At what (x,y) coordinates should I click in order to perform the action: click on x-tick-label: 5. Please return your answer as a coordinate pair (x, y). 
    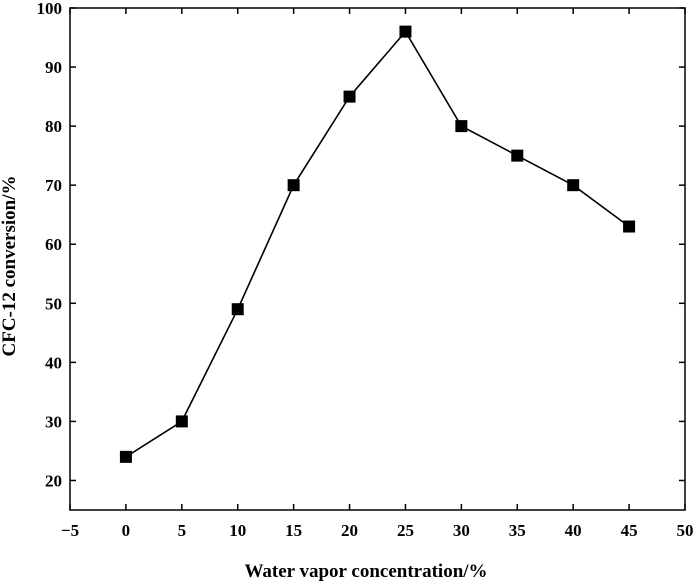
    Looking at the image, I should click on (182, 530).